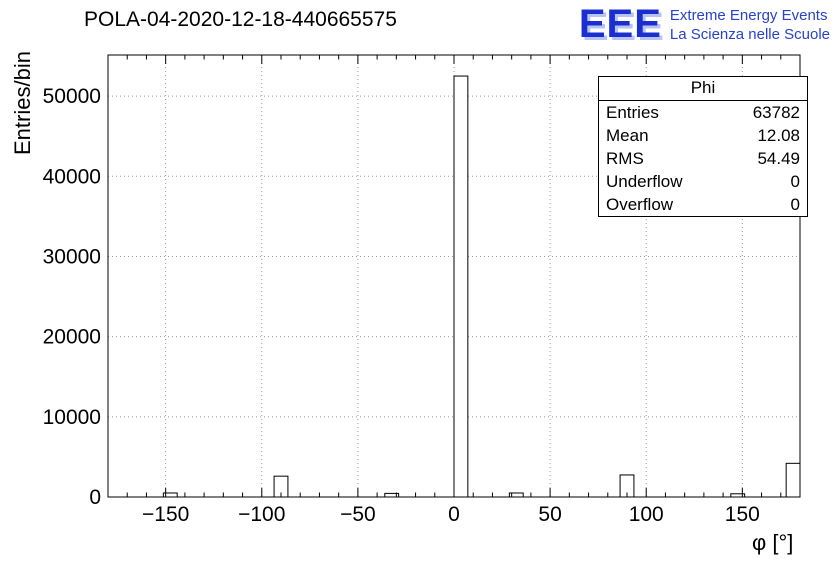 The height and width of the screenshot is (572, 836). What do you see at coordinates (778, 135) in the screenshot?
I see `stats-value: 12.08` at bounding box center [778, 135].